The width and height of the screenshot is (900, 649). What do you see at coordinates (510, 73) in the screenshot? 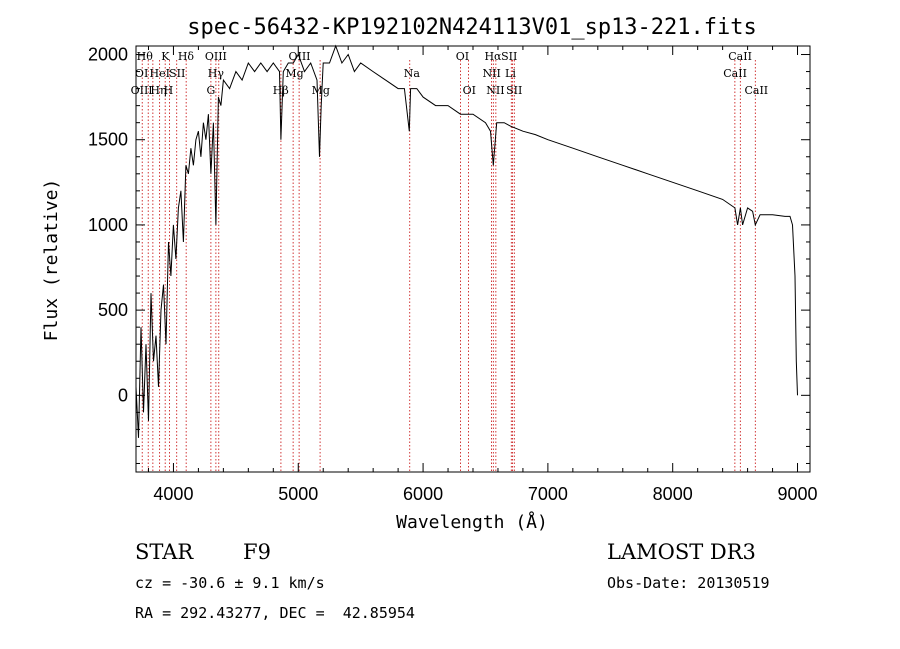
I see `line-label: Li` at bounding box center [510, 73].